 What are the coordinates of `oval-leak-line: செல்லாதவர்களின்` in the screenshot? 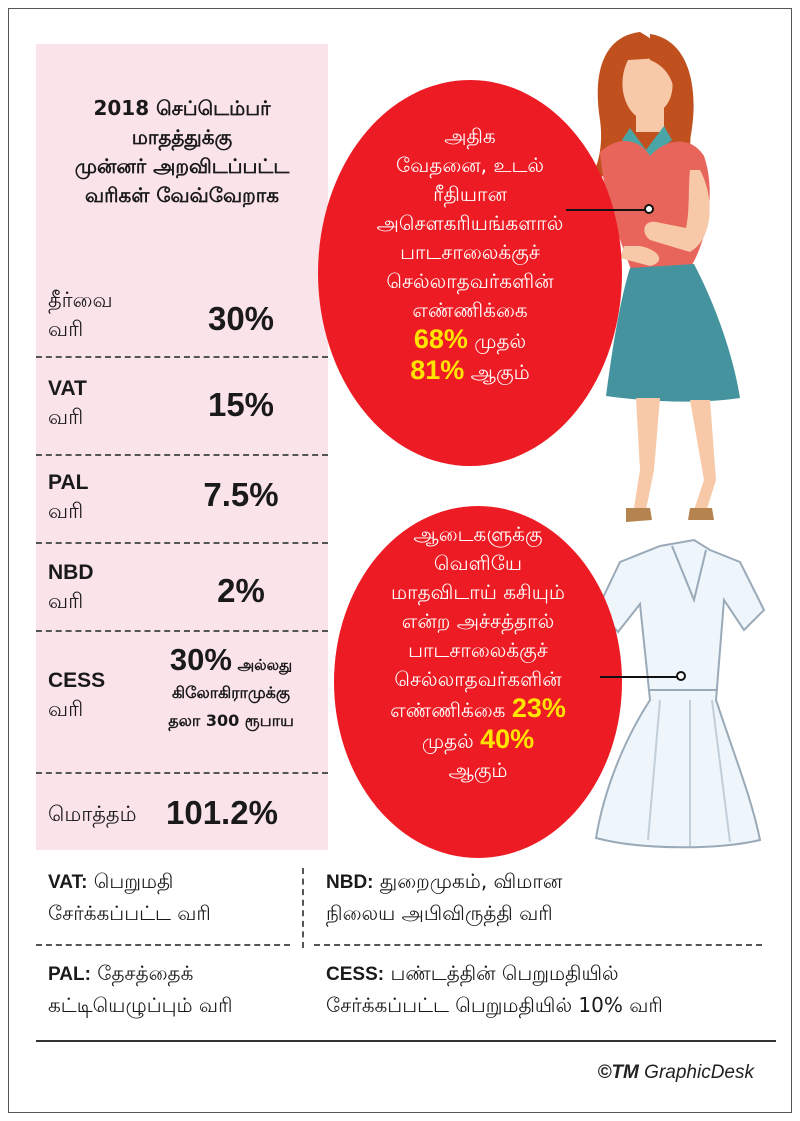 It's located at (478, 679).